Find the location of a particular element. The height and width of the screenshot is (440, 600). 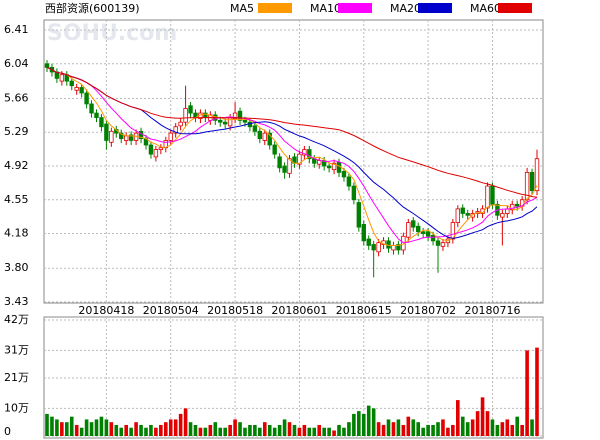

legend-label: MA5 is located at coordinates (242, 8).